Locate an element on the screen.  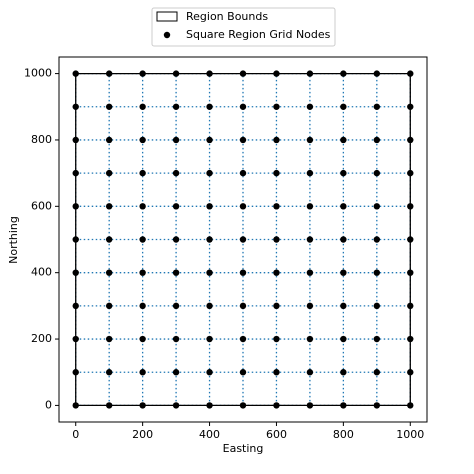
y-tick-label: 0 is located at coordinates (48, 404).